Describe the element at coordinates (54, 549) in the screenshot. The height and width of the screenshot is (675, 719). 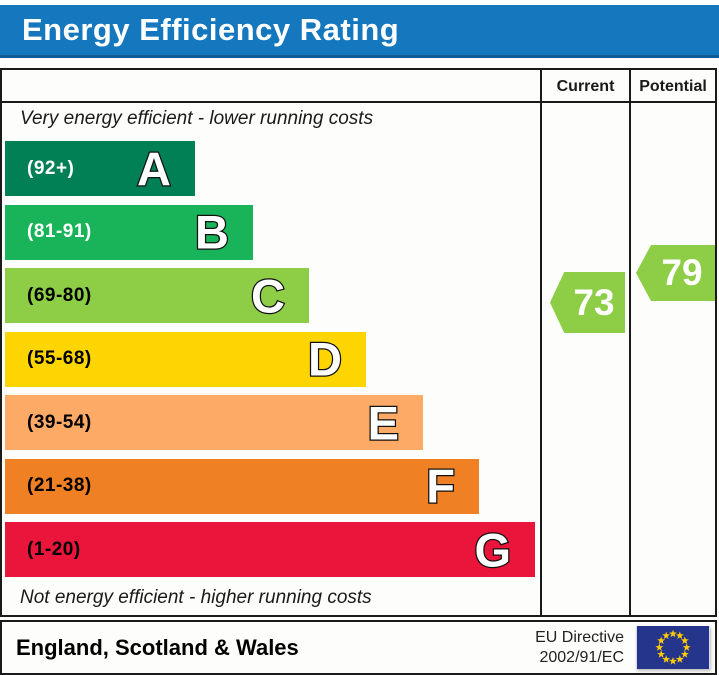
I see `band-range-label: (1-20)` at that location.